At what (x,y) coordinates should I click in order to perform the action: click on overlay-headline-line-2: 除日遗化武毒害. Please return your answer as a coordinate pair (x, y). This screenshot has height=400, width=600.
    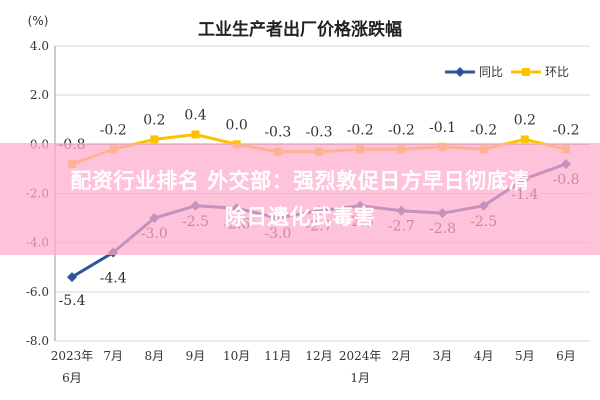
    Looking at the image, I should click on (300, 217).